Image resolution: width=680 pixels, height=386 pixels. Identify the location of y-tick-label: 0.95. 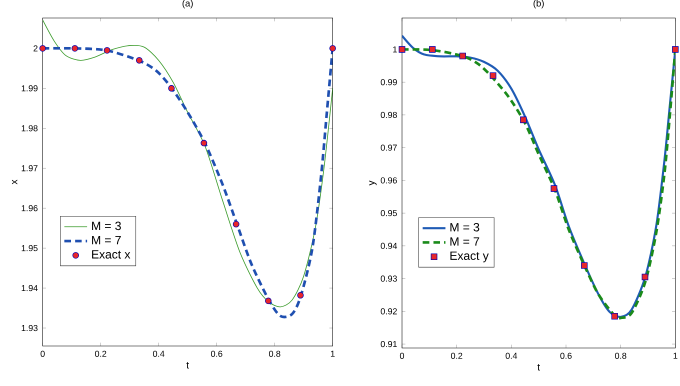
(388, 213).